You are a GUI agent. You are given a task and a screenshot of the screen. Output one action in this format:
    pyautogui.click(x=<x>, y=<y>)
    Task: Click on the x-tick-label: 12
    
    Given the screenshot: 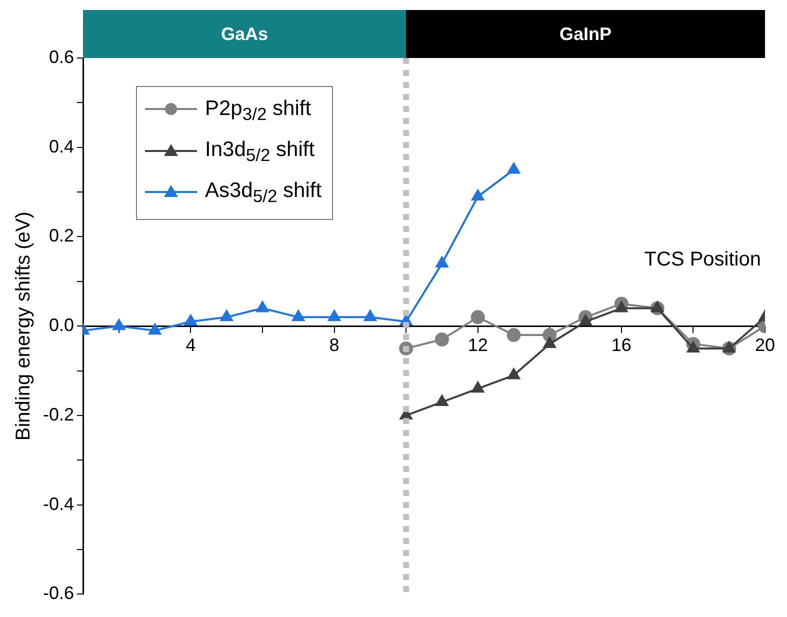 What is the action you would take?
    pyautogui.click(x=478, y=344)
    